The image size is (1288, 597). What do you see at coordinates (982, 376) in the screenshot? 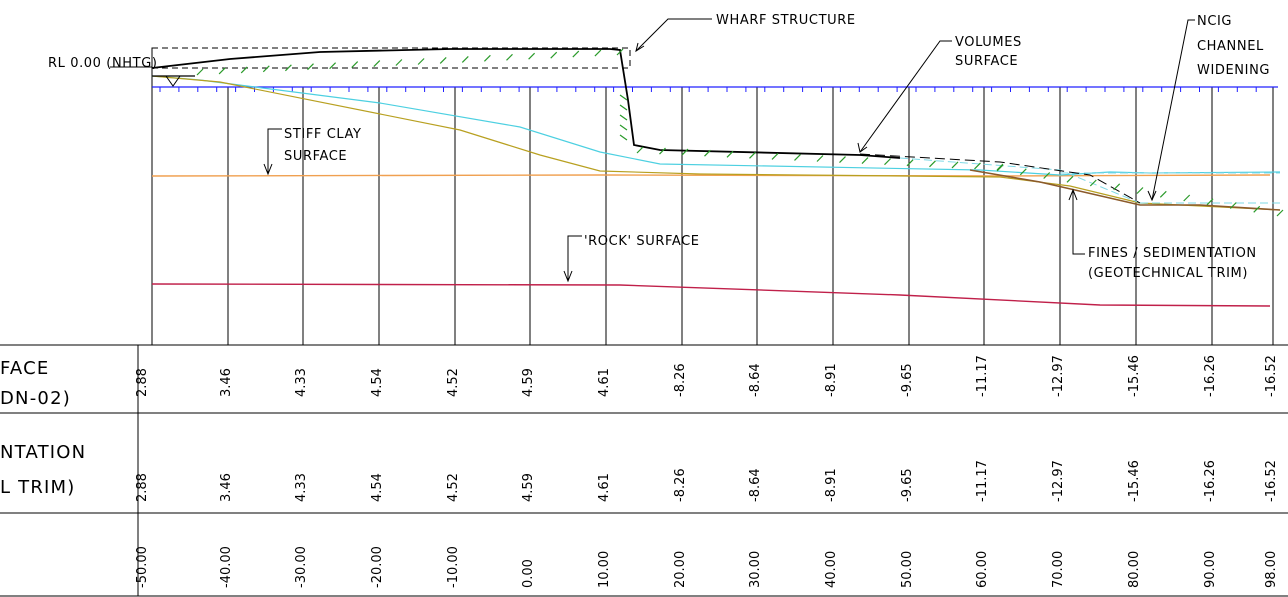
I see `surface-level-value: -11.17` at bounding box center [982, 376].